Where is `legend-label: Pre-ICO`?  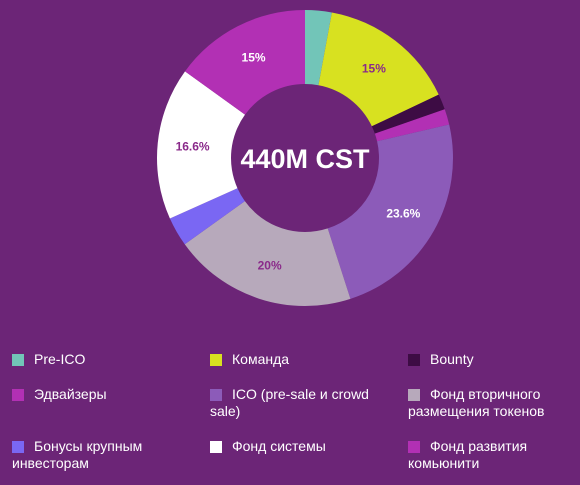 legend-label: Pre-ICO is located at coordinates (60, 359).